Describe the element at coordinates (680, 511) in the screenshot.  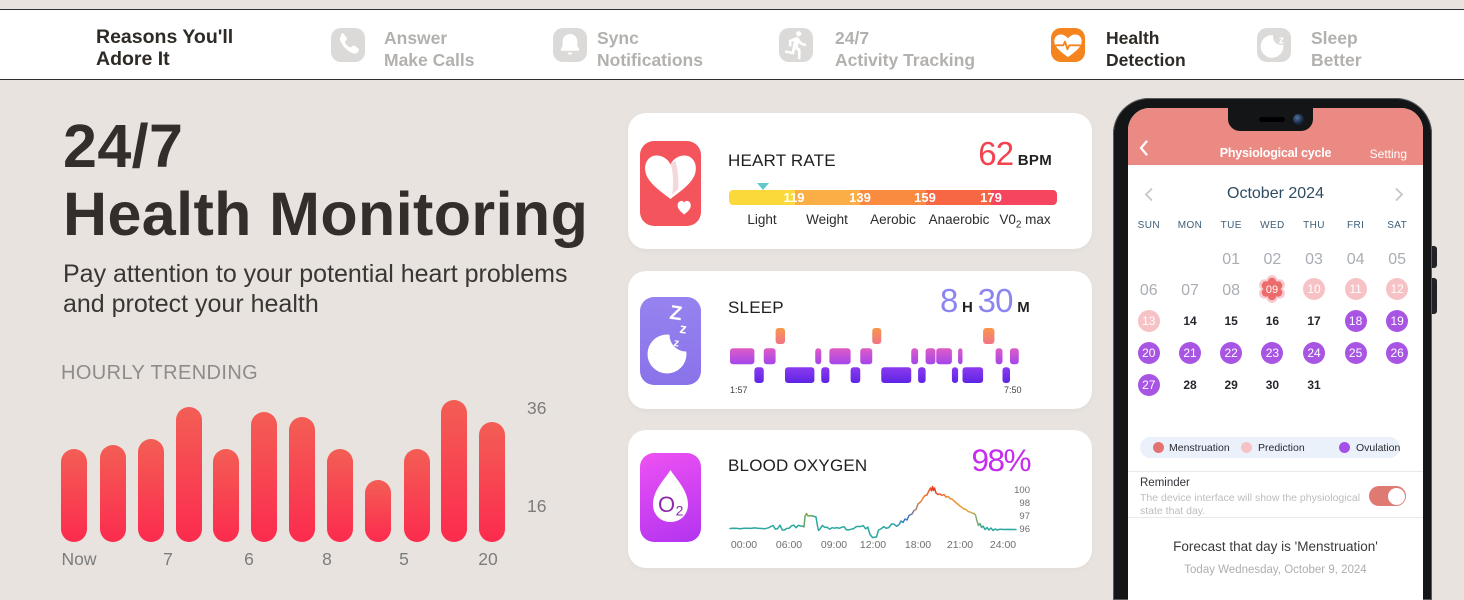
I see `svg-text: 2` at that location.